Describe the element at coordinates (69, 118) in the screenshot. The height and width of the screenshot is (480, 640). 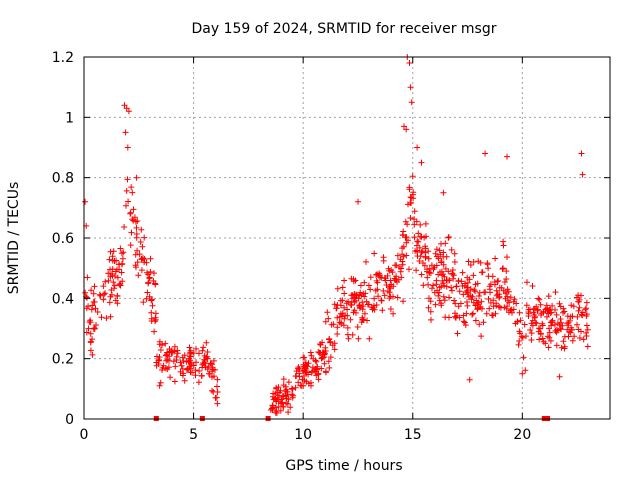
I see `y-tick-label: 1` at that location.